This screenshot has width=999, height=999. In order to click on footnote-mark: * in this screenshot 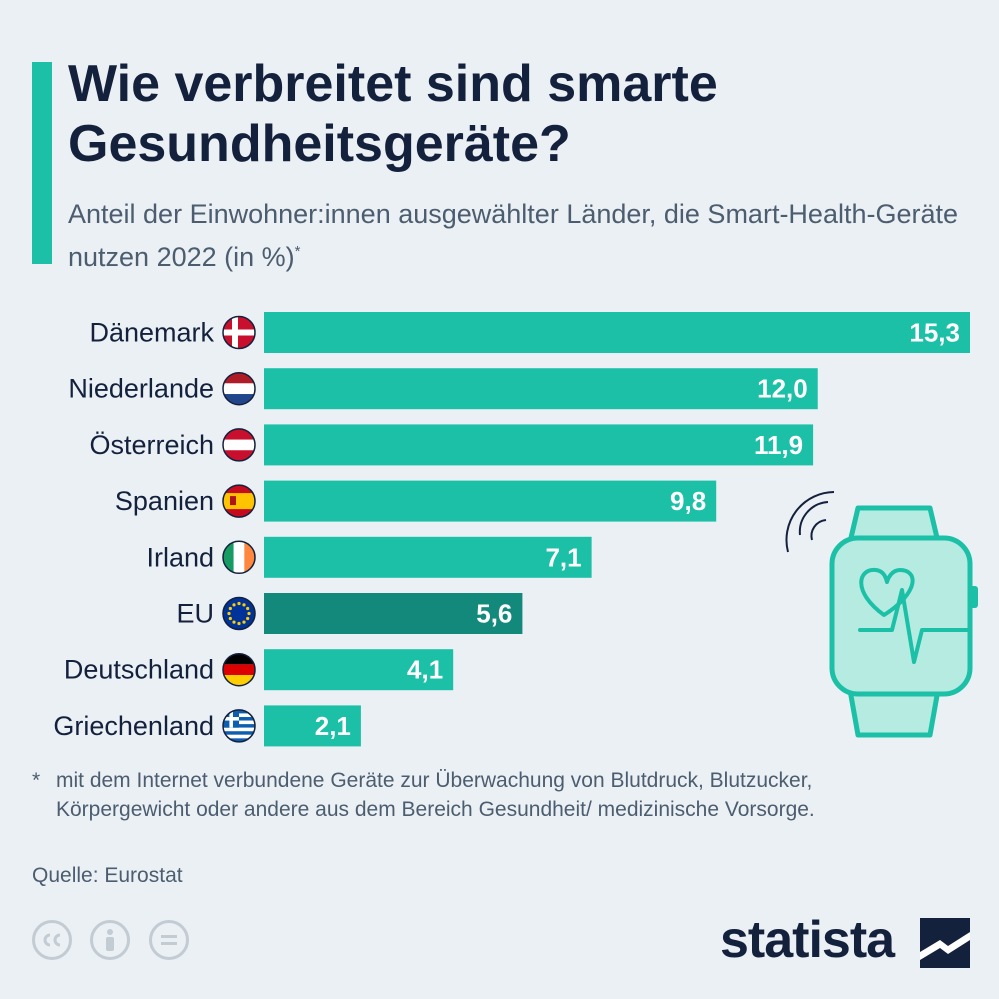, I will do `click(36, 780)`.